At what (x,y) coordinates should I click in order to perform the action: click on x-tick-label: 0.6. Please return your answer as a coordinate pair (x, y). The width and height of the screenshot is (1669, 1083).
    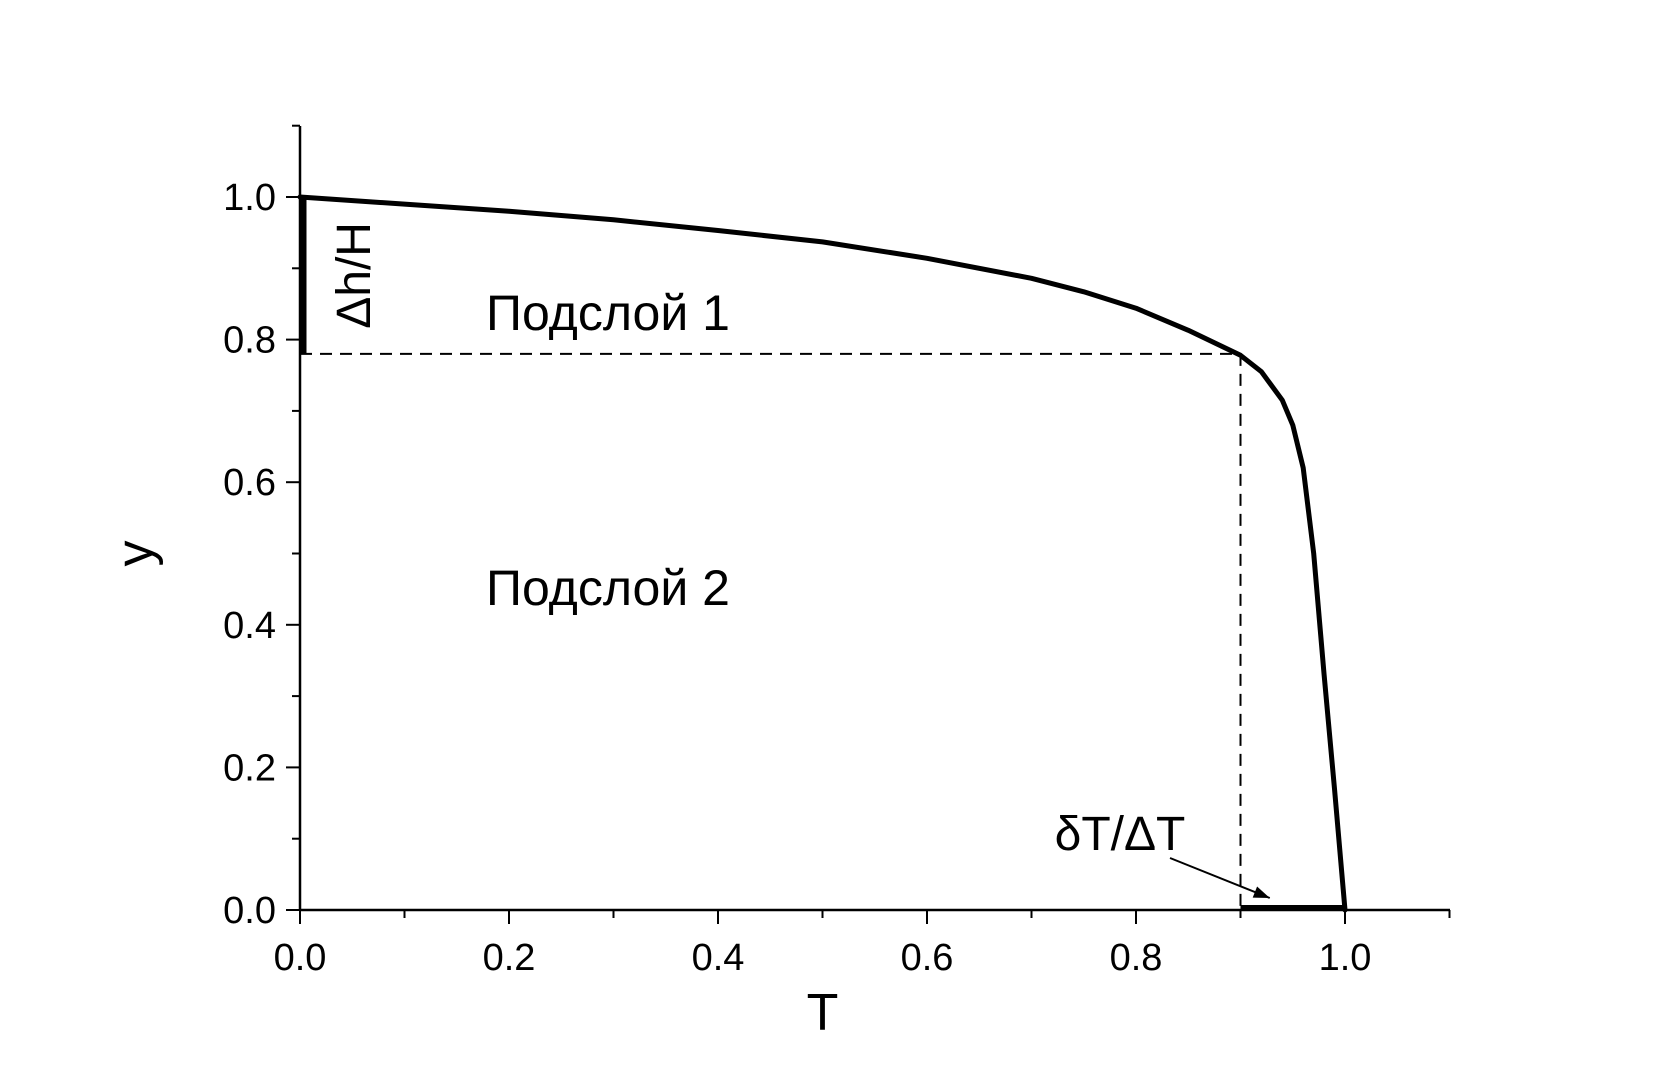
    Looking at the image, I should click on (927, 958).